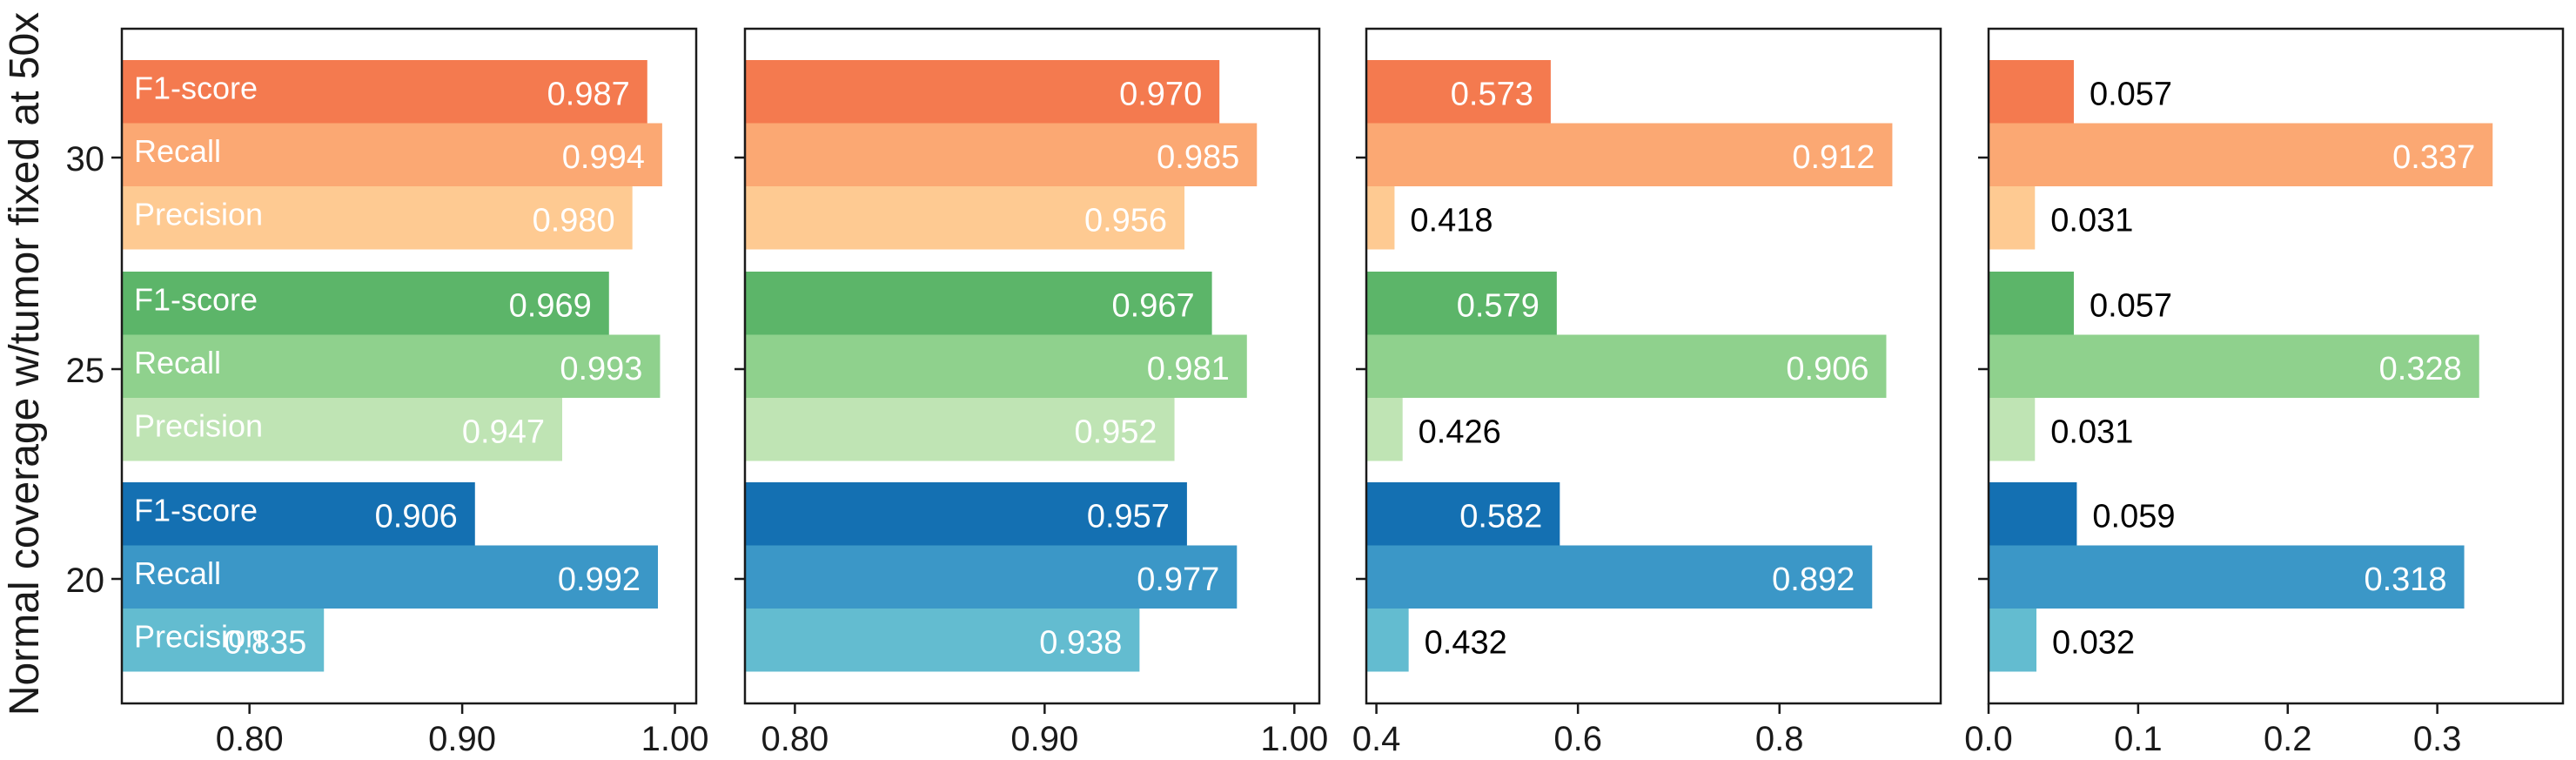 This screenshot has height=760, width=2576. I want to click on data-label: 0.970, so click(1160, 94).